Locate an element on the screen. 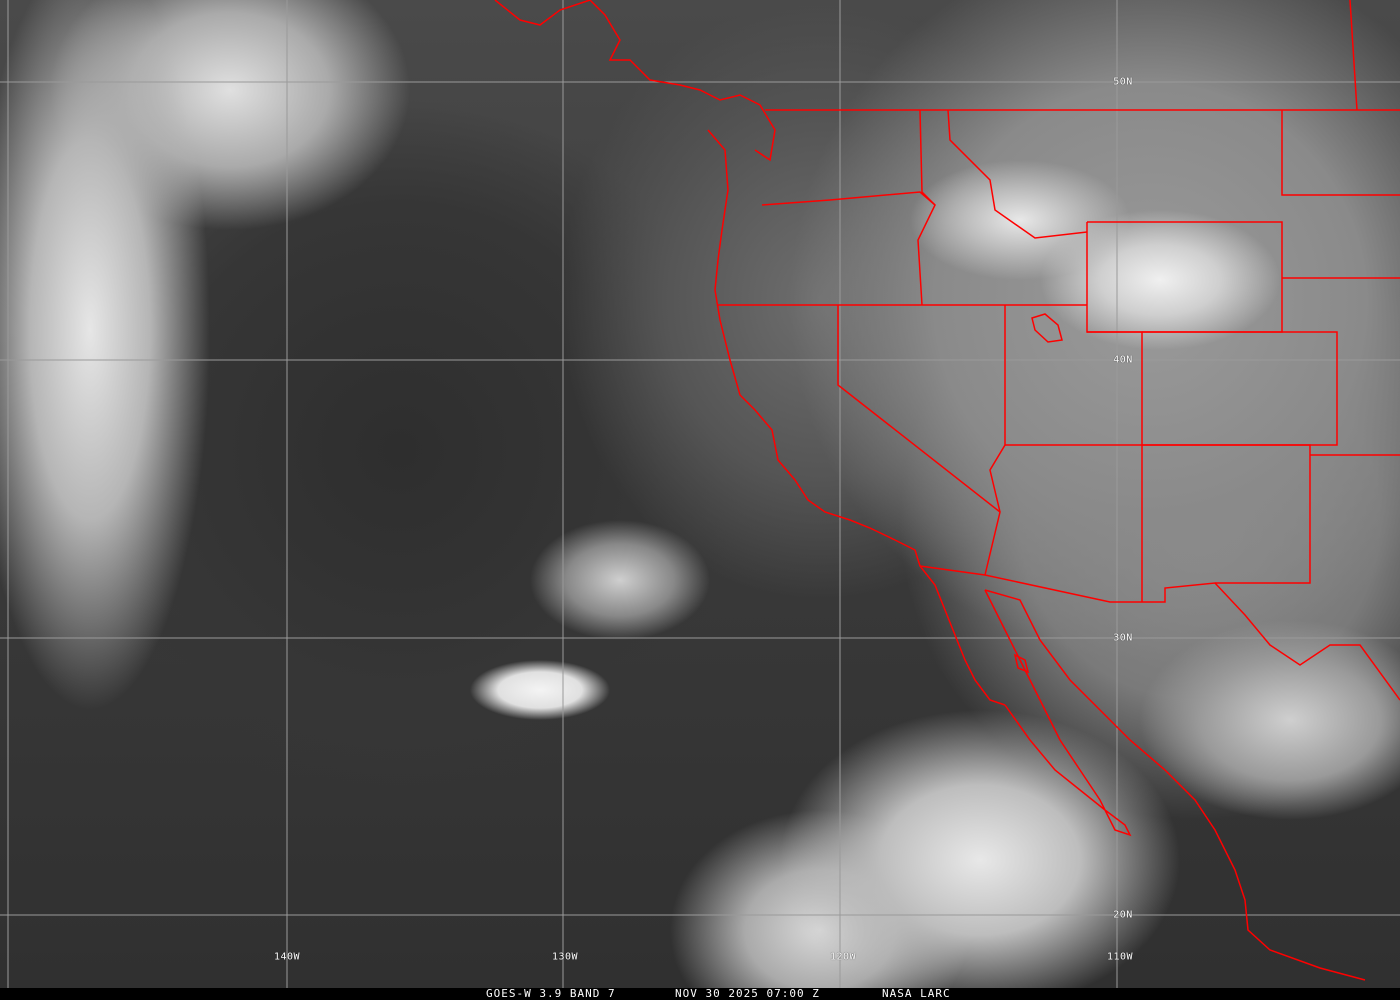 The width and height of the screenshot is (1400, 1000). lat-label-40n: 40N is located at coordinates (1123, 360).